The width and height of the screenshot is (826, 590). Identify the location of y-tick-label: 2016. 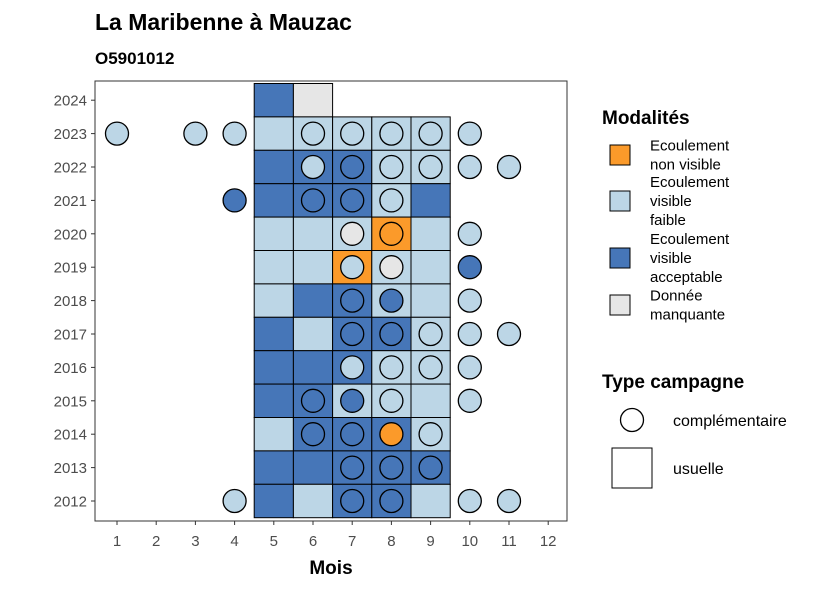
(70, 368).